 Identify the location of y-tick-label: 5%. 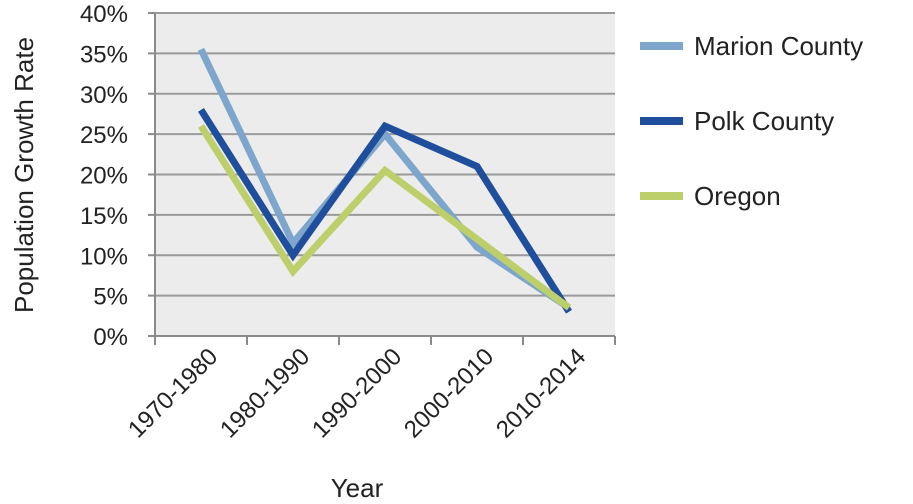
(110, 297).